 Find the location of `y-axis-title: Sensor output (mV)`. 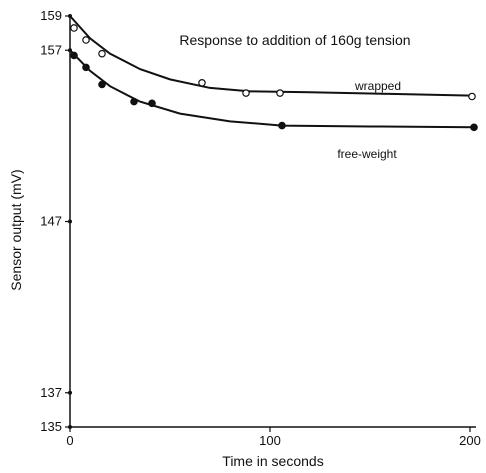

y-axis-title: Sensor output (mV) is located at coordinates (16, 229).